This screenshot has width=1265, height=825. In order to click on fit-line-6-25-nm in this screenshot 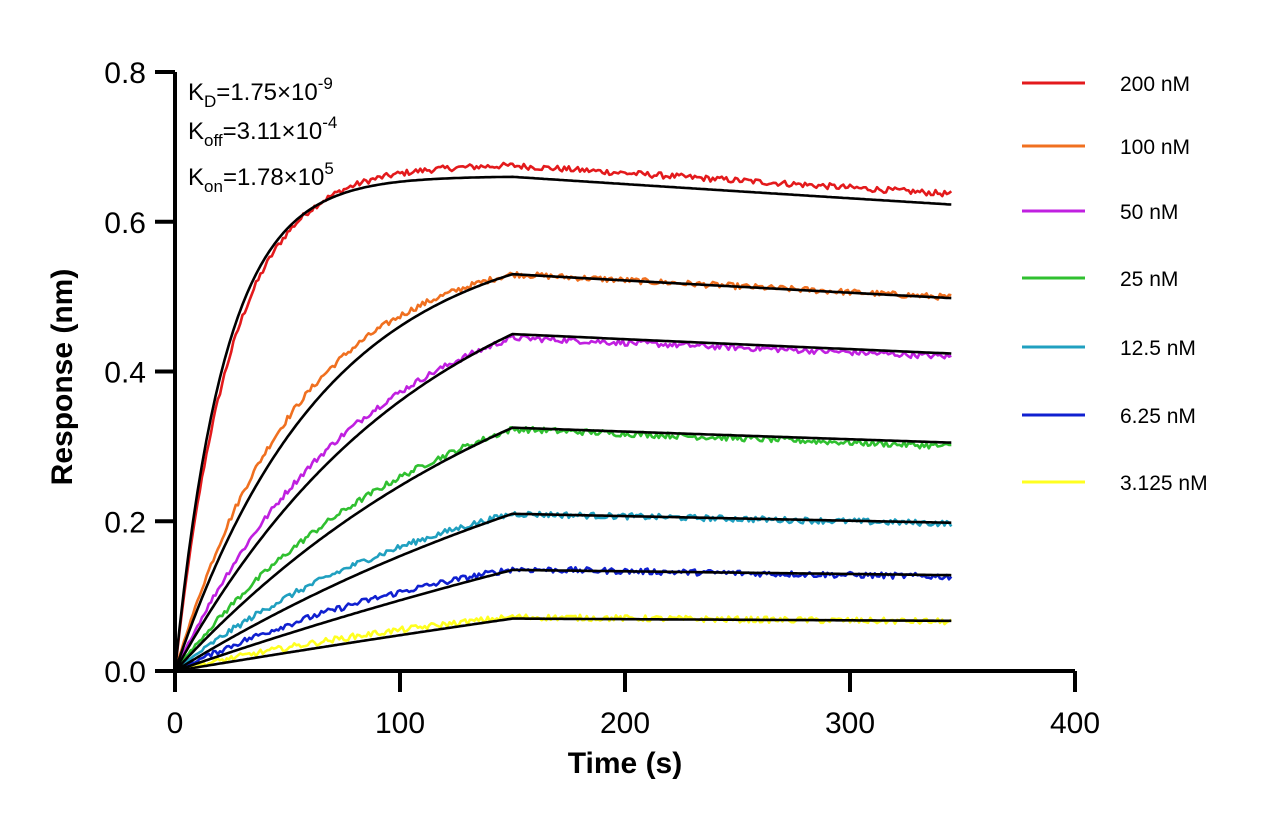, I will do `click(563, 620)`.